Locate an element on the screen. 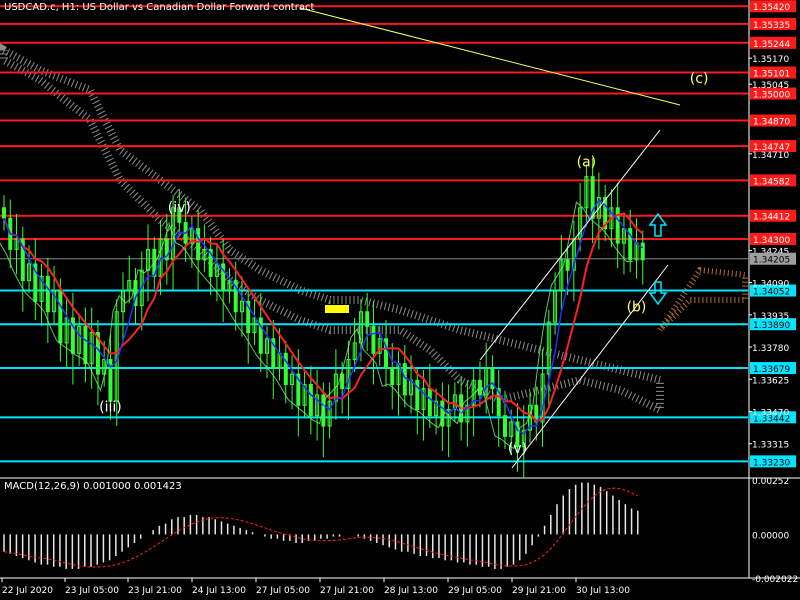  resistance-label: 1.35244 is located at coordinates (771, 45).